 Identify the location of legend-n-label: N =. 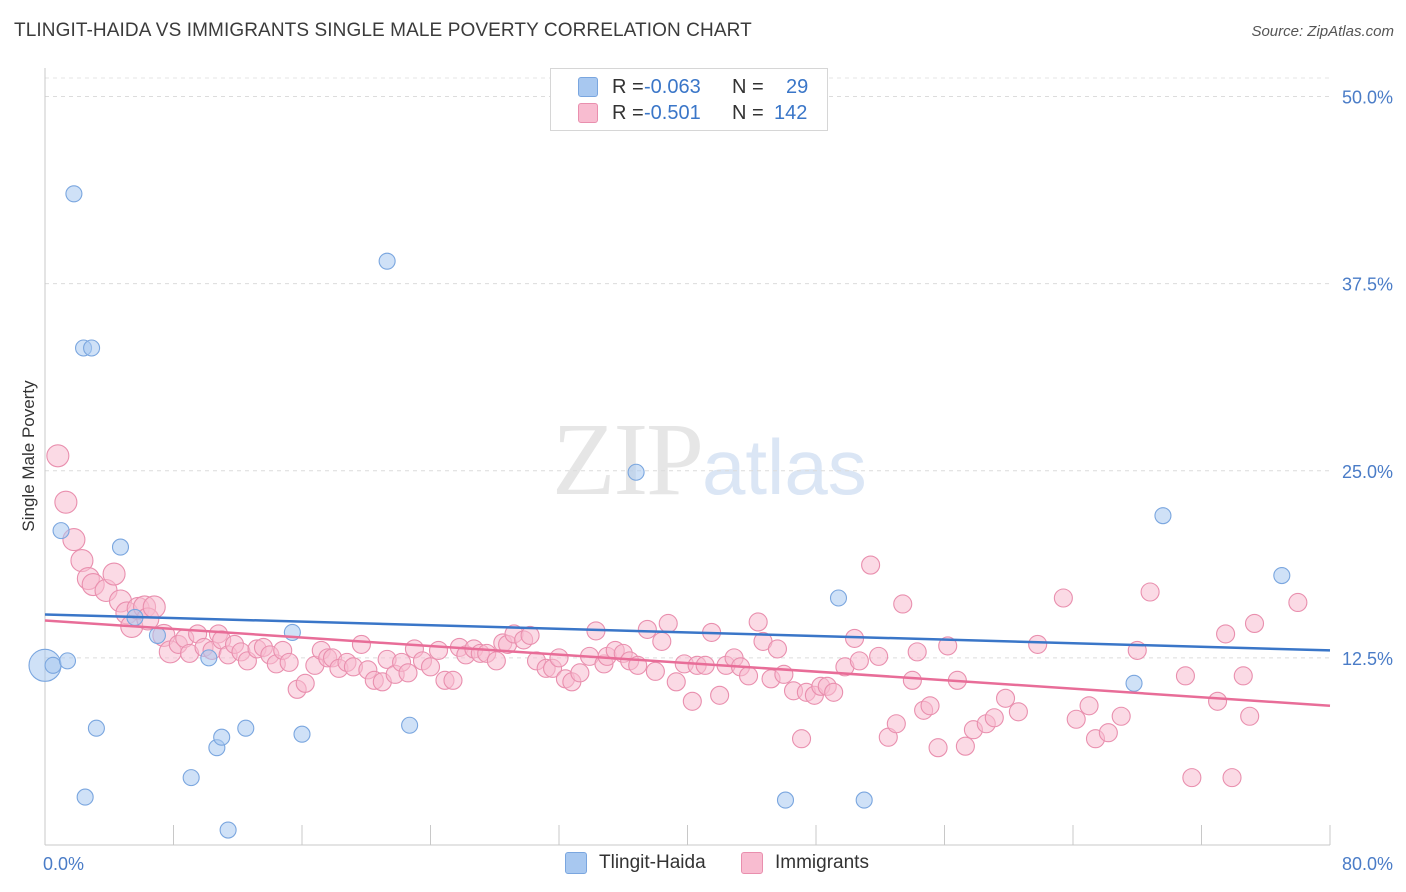
(748, 86).